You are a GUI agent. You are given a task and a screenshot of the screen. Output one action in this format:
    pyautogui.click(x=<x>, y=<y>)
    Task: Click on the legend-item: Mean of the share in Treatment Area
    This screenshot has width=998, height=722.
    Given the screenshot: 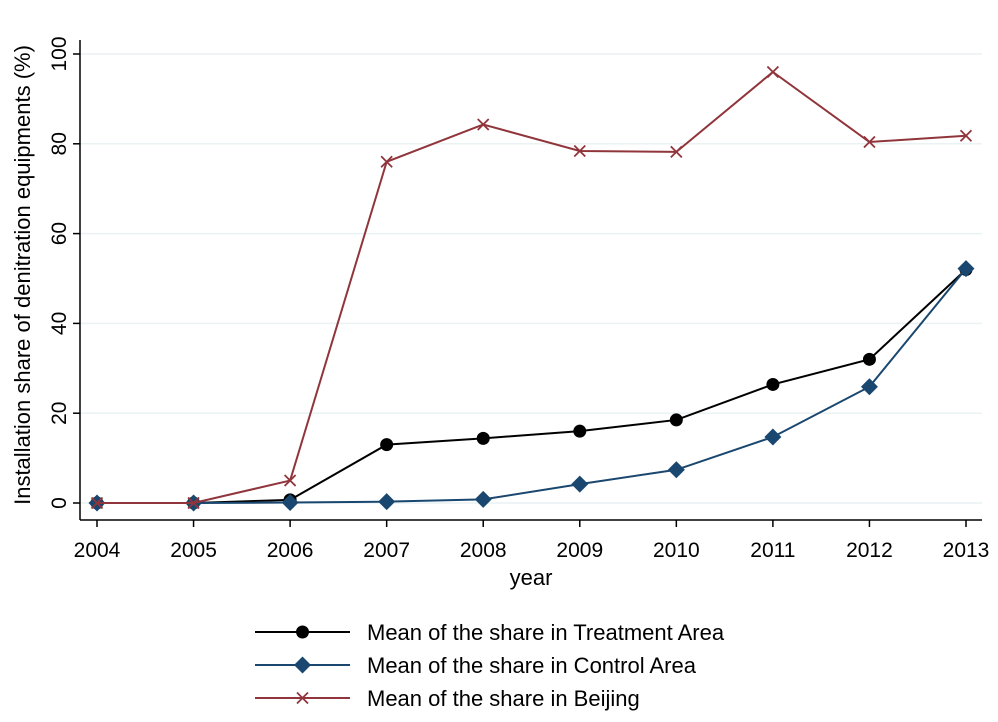 What is the action you would take?
    pyautogui.click(x=490, y=632)
    